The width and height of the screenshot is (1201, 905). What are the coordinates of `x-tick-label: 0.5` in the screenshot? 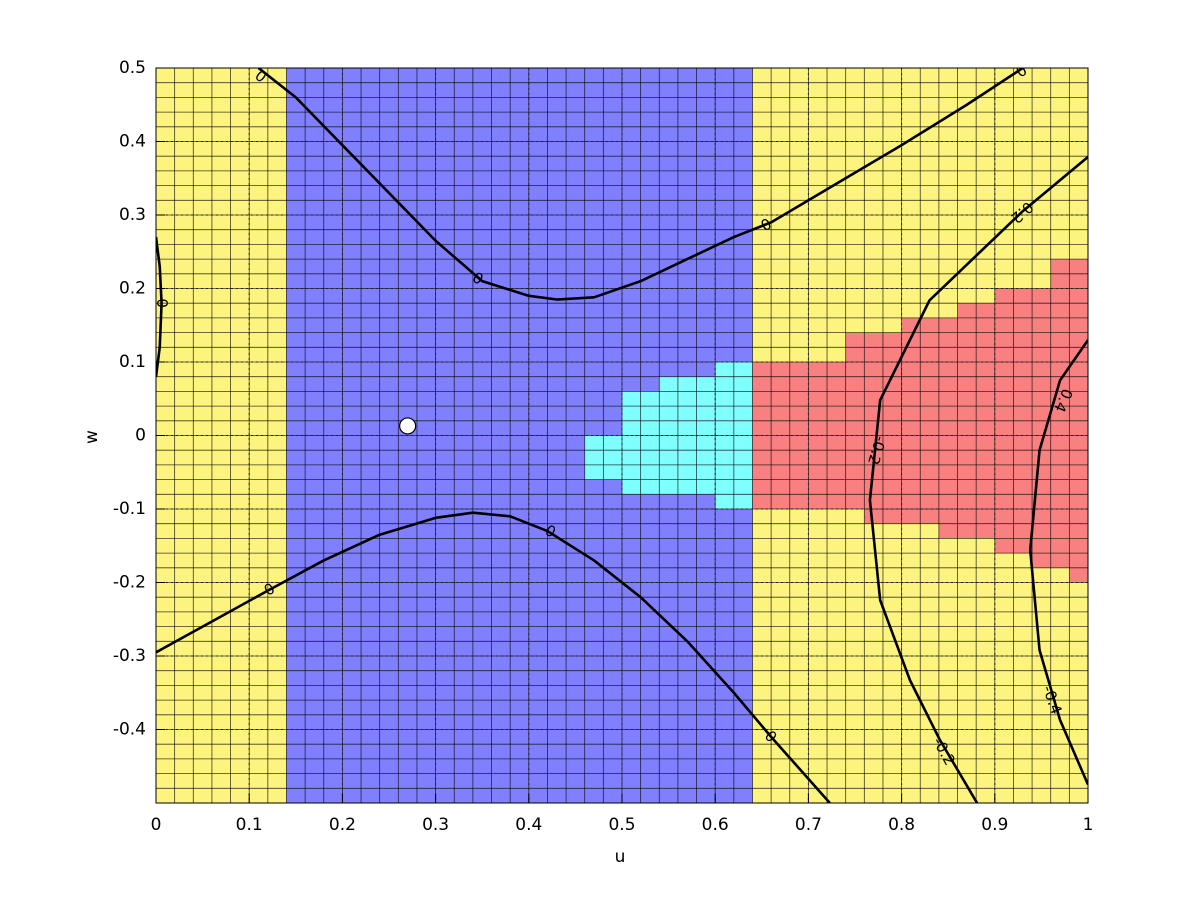 It's located at (621, 825).